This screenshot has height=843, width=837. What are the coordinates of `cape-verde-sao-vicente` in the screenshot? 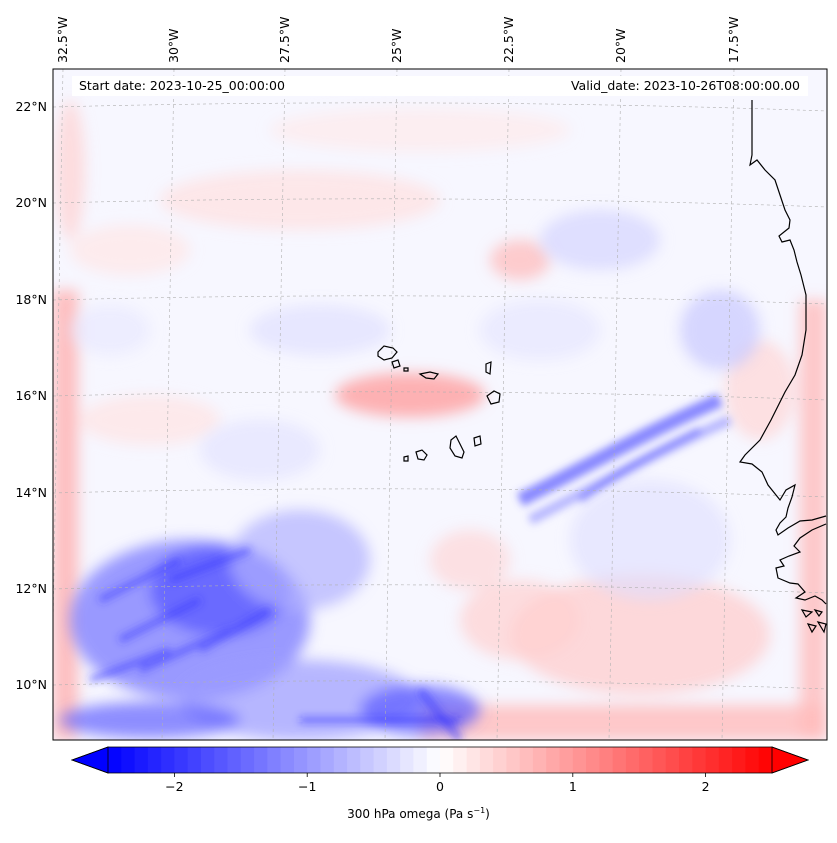 It's located at (396, 364).